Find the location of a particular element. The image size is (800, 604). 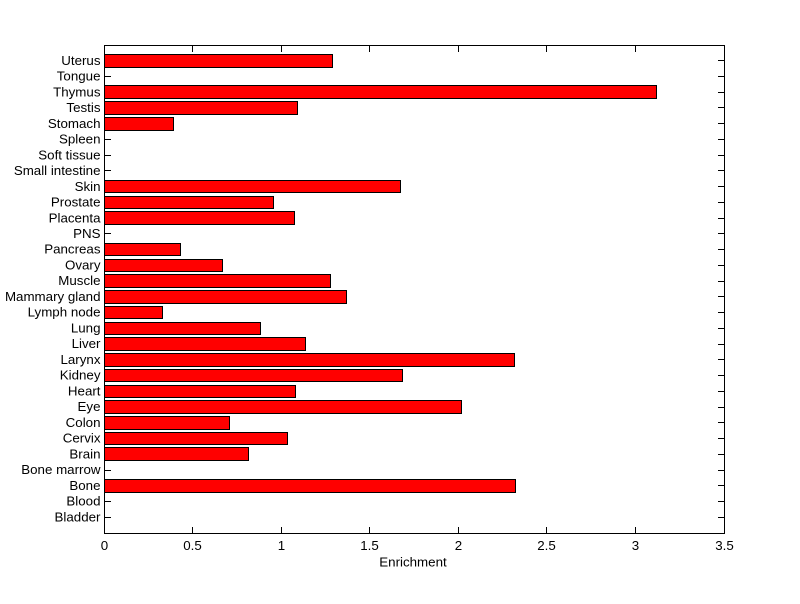

svg-text: Blood is located at coordinates (83, 501).